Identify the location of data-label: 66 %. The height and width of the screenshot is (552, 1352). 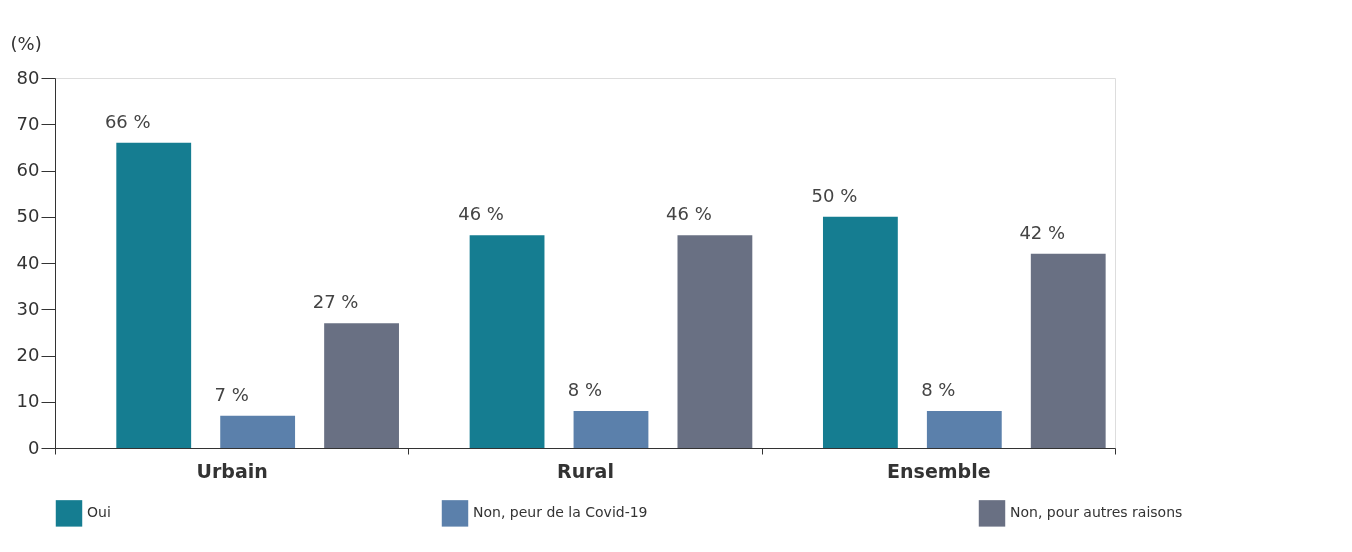
(127, 121).